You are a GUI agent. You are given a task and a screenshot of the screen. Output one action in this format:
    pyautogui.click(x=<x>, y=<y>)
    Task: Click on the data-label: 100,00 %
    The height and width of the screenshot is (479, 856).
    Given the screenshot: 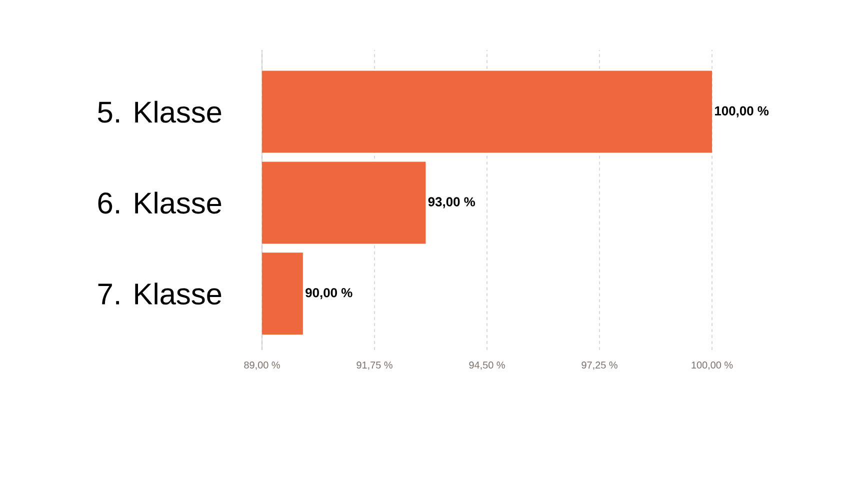 What is the action you would take?
    pyautogui.click(x=742, y=112)
    